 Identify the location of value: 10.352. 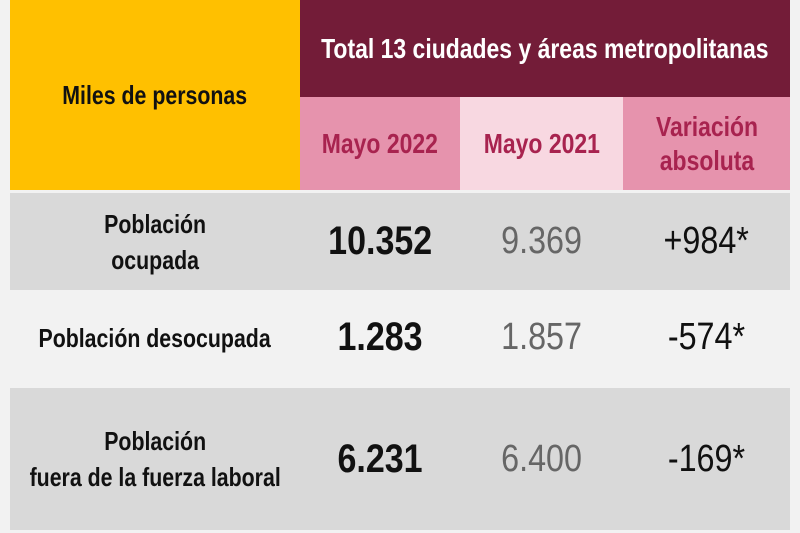
(380, 241).